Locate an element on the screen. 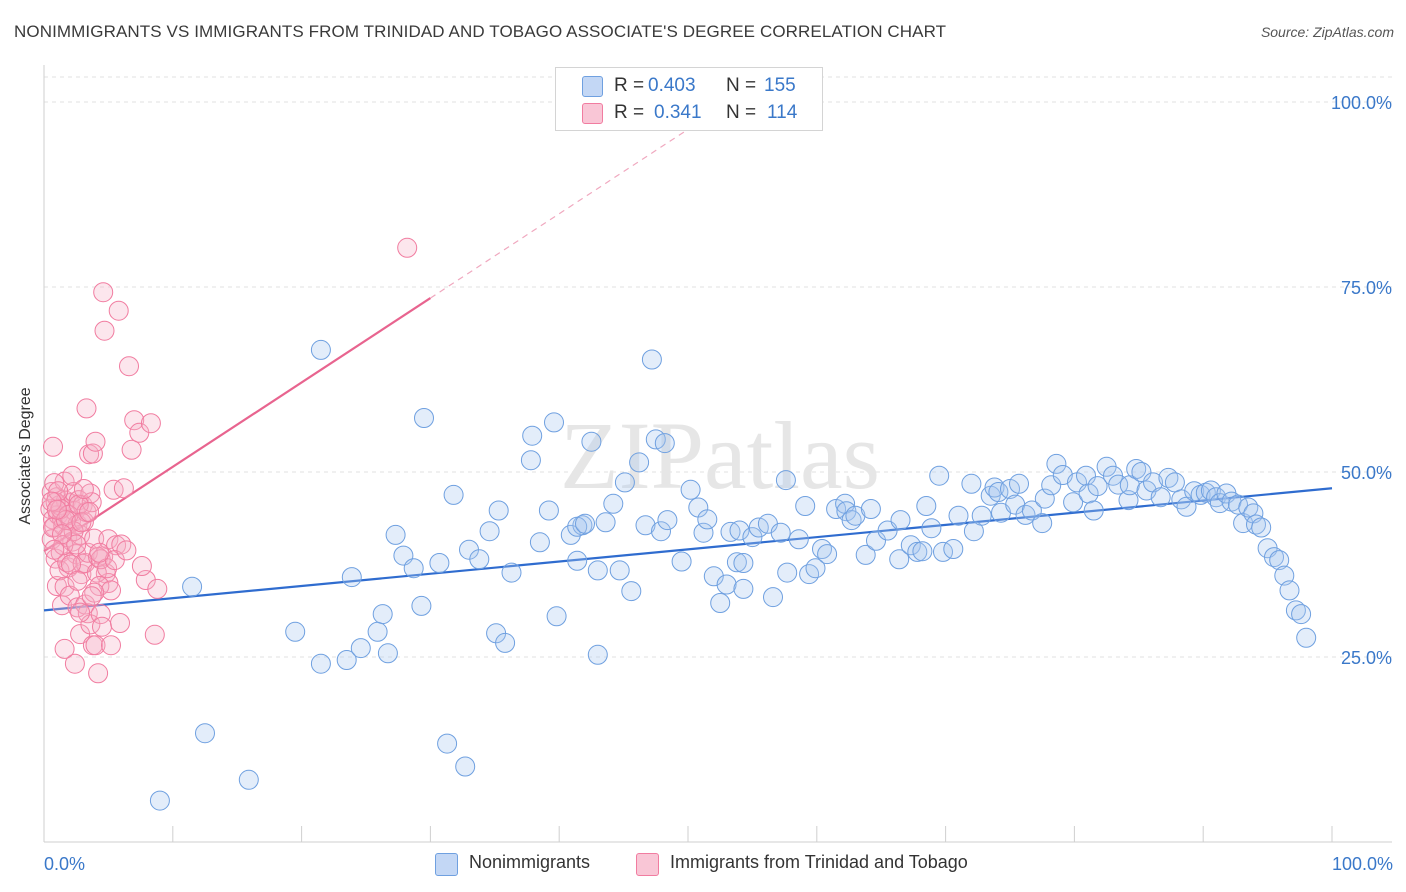 This screenshot has width=1406, height=892. watermark: ZIPatlas is located at coordinates (720, 455).